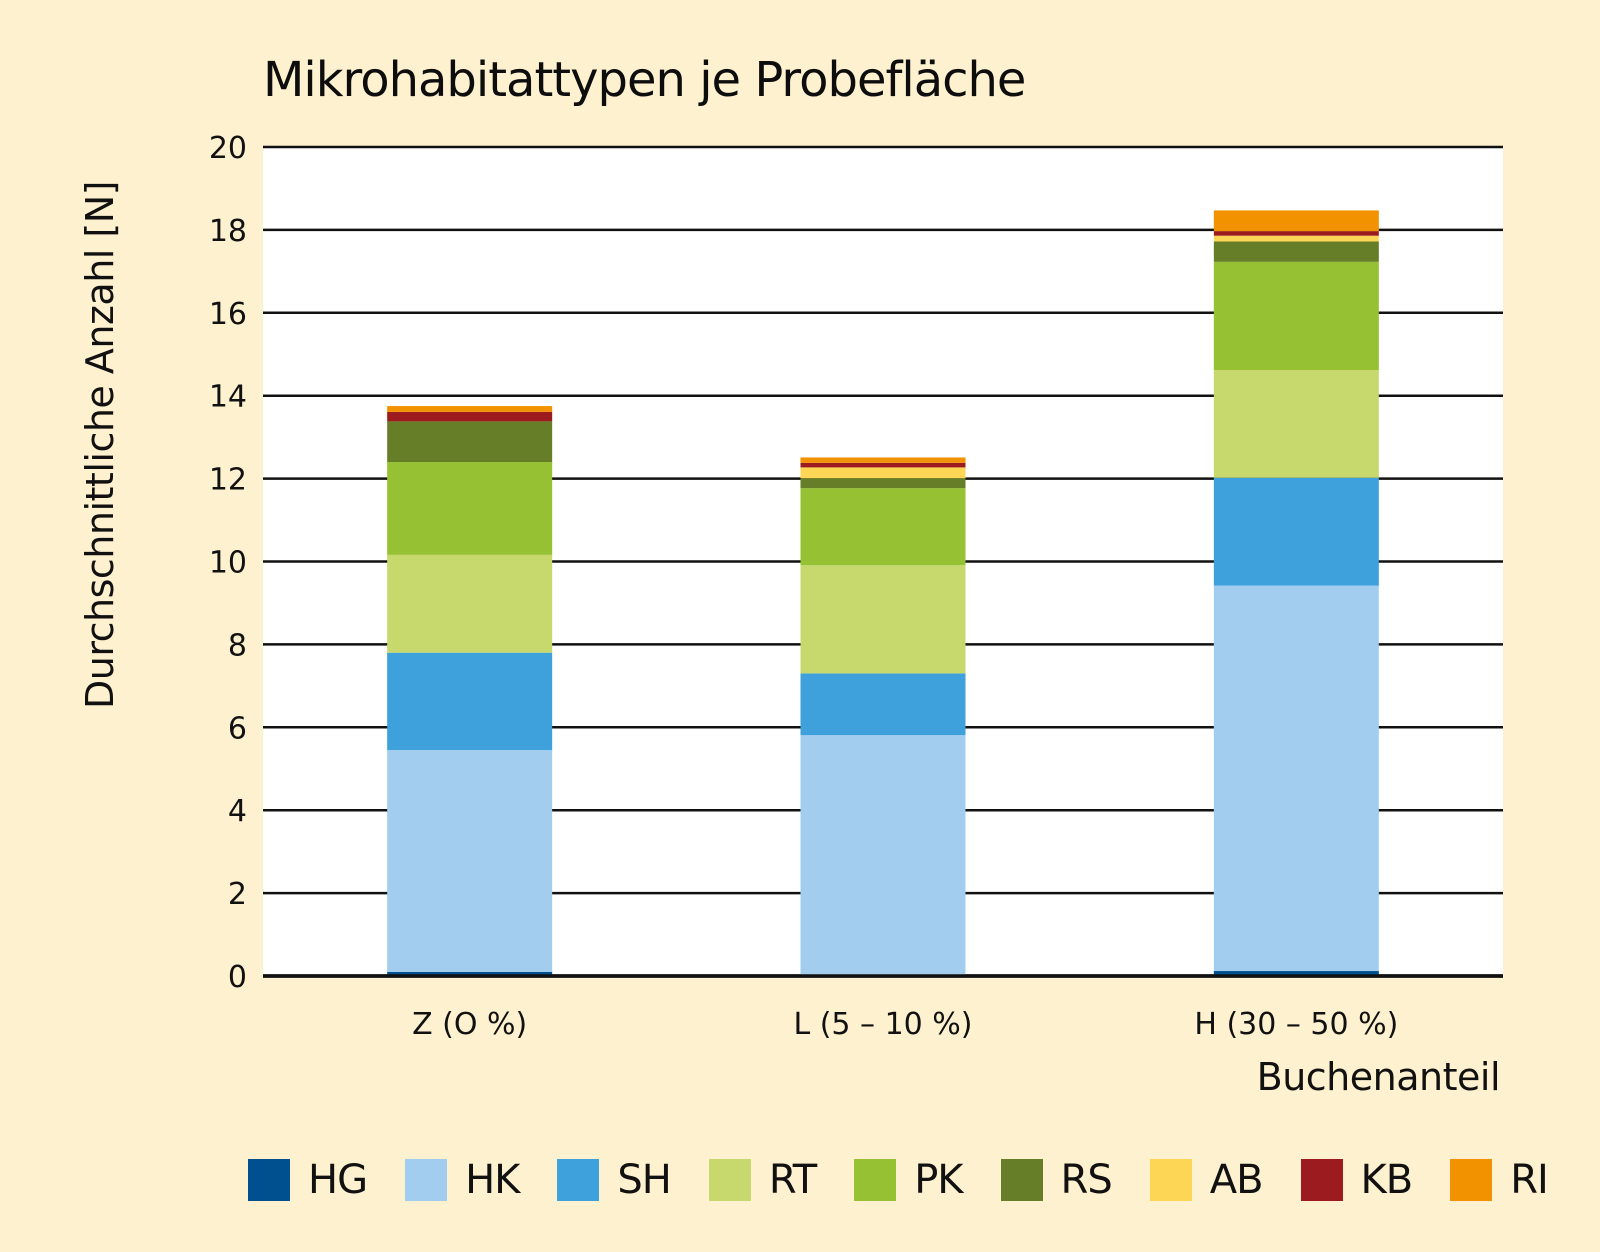 The width and height of the screenshot is (1600, 1252). Describe the element at coordinates (1387, 1180) in the screenshot. I see `legend-label: KB` at that location.